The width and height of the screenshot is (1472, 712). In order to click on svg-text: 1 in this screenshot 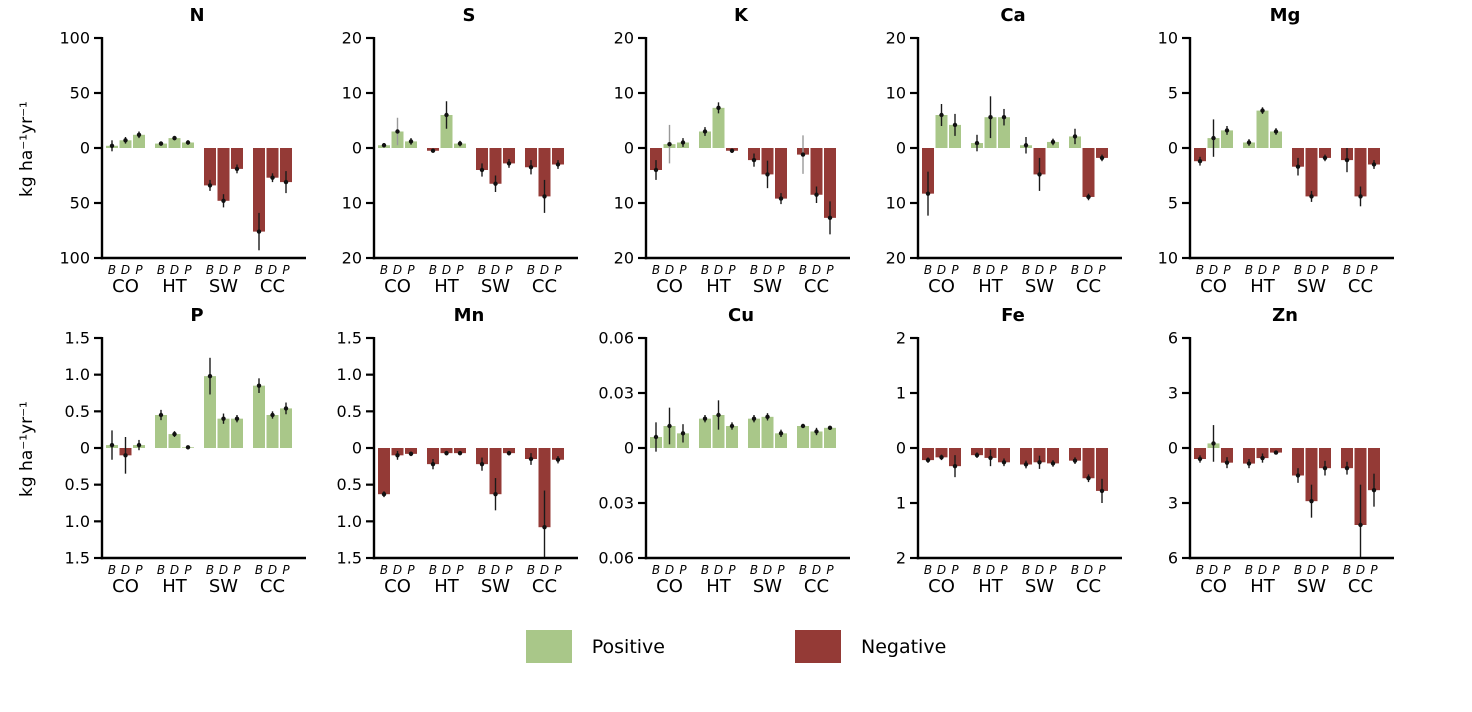, I will do `click(901, 503)`.